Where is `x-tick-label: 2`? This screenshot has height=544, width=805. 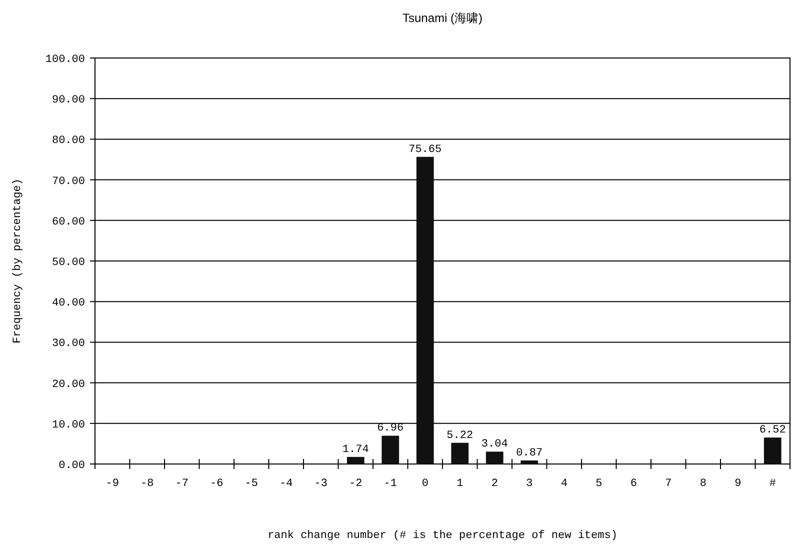
x-tick-label: 2 is located at coordinates (494, 484).